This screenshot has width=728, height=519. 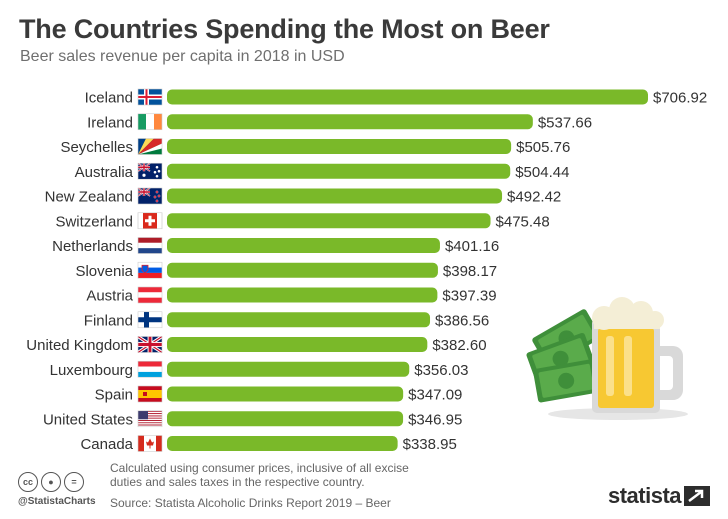 What do you see at coordinates (543, 147) in the screenshot?
I see `value-label: $505.76` at bounding box center [543, 147].